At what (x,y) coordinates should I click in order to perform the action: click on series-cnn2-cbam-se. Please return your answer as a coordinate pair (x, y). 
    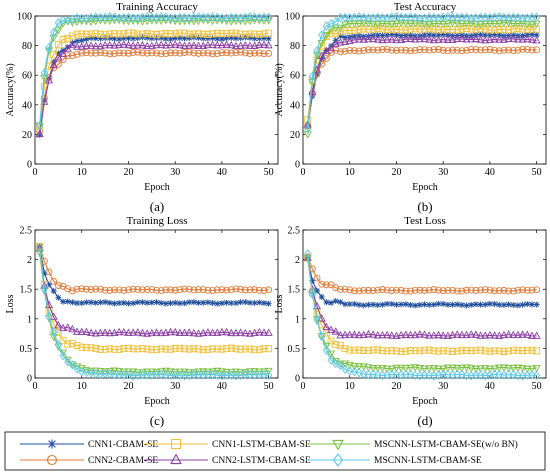
    Looking at the image, I should click on (422, 274).